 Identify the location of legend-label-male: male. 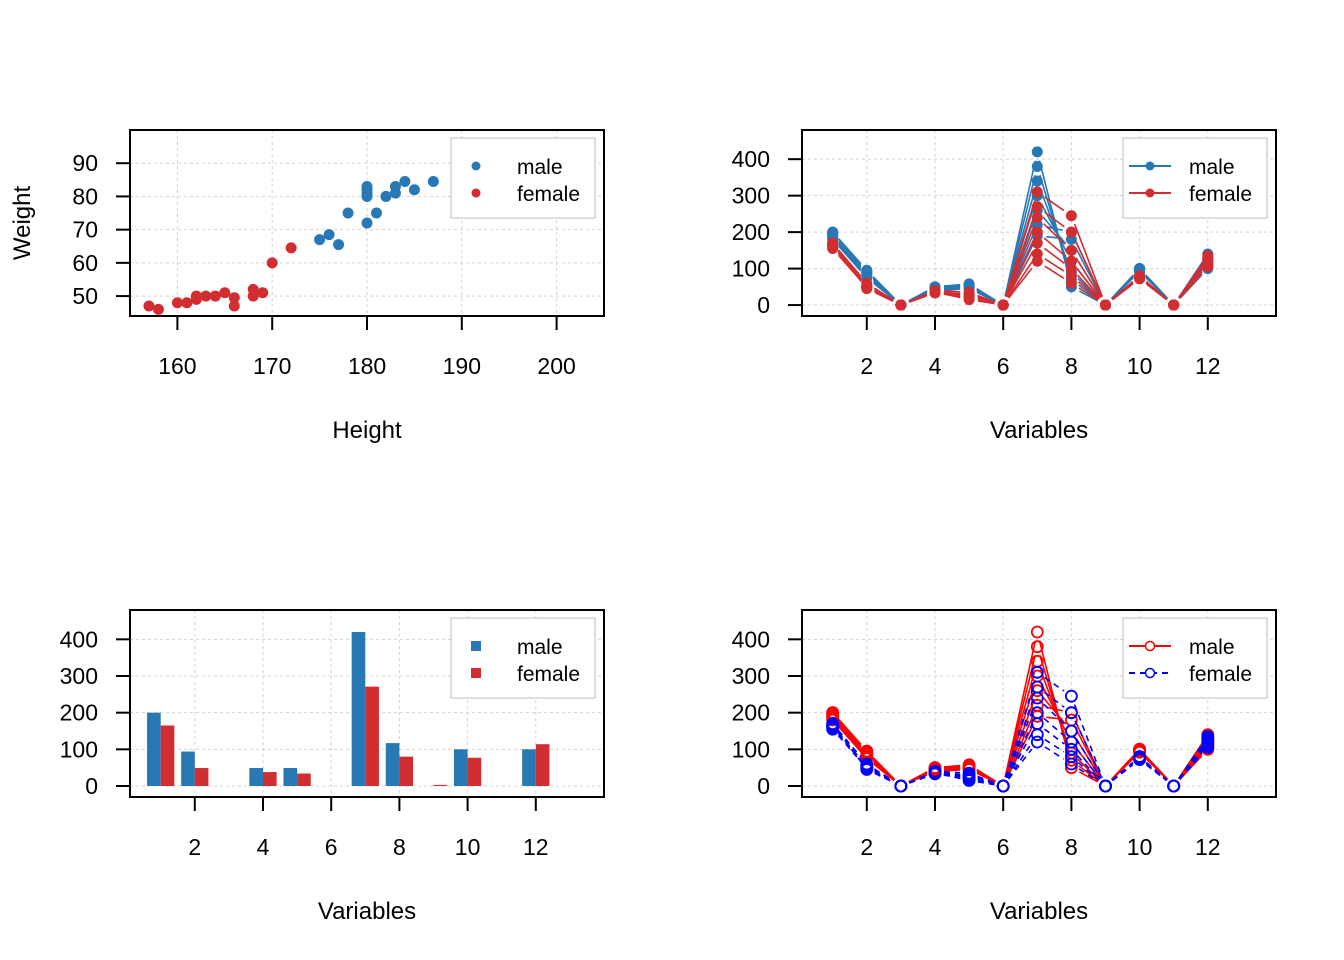
(540, 647).